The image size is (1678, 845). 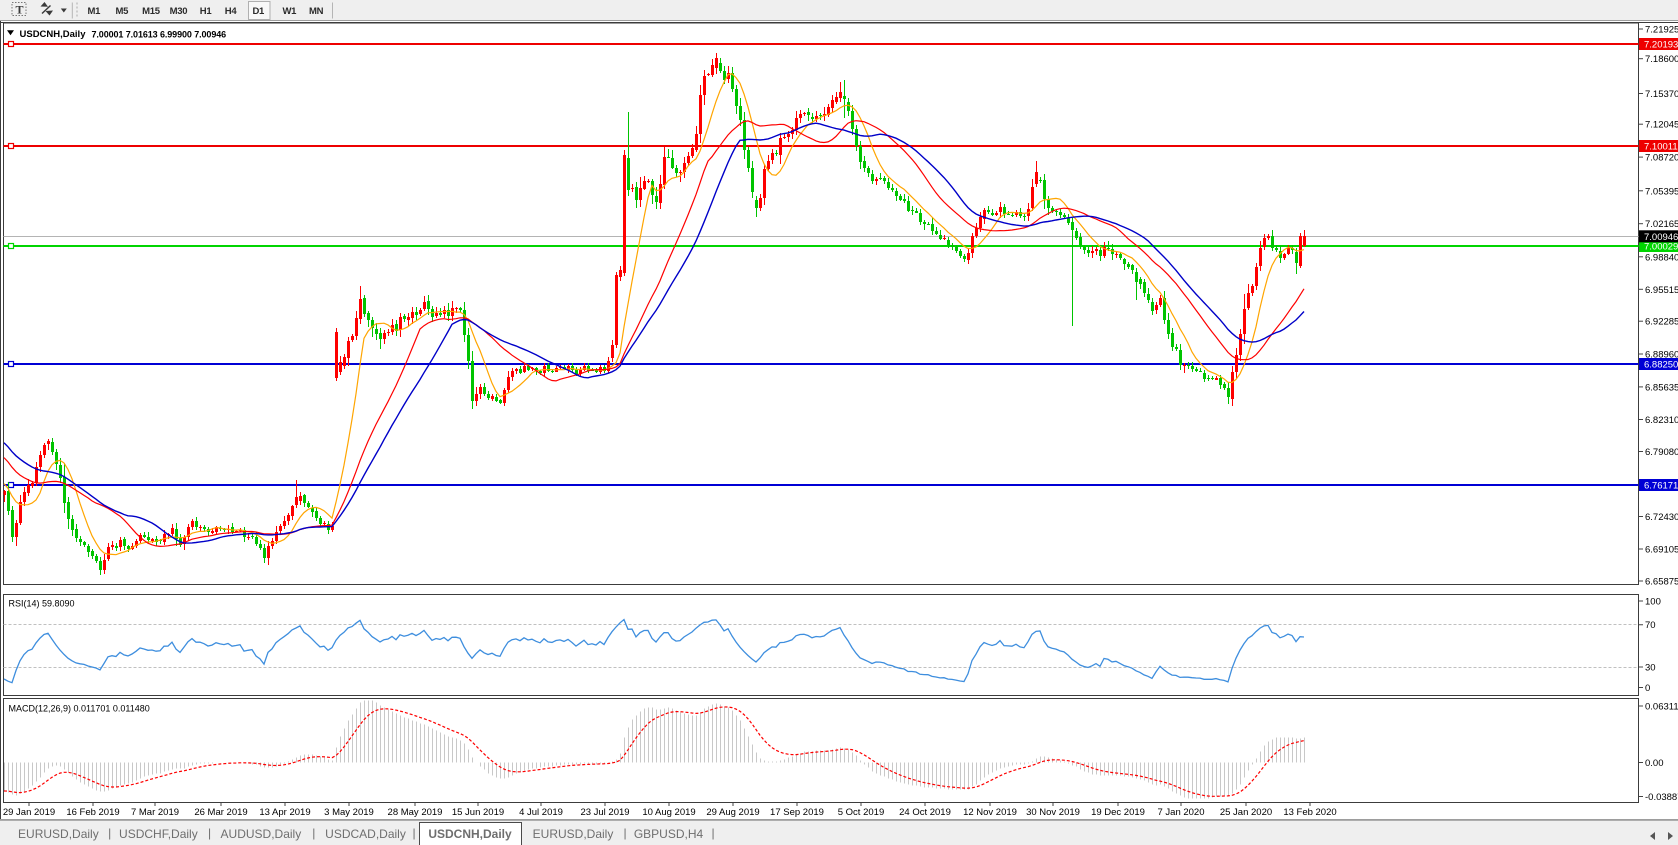 What do you see at coordinates (1661, 550) in the screenshot?
I see `svg-text: 6.69105` at bounding box center [1661, 550].